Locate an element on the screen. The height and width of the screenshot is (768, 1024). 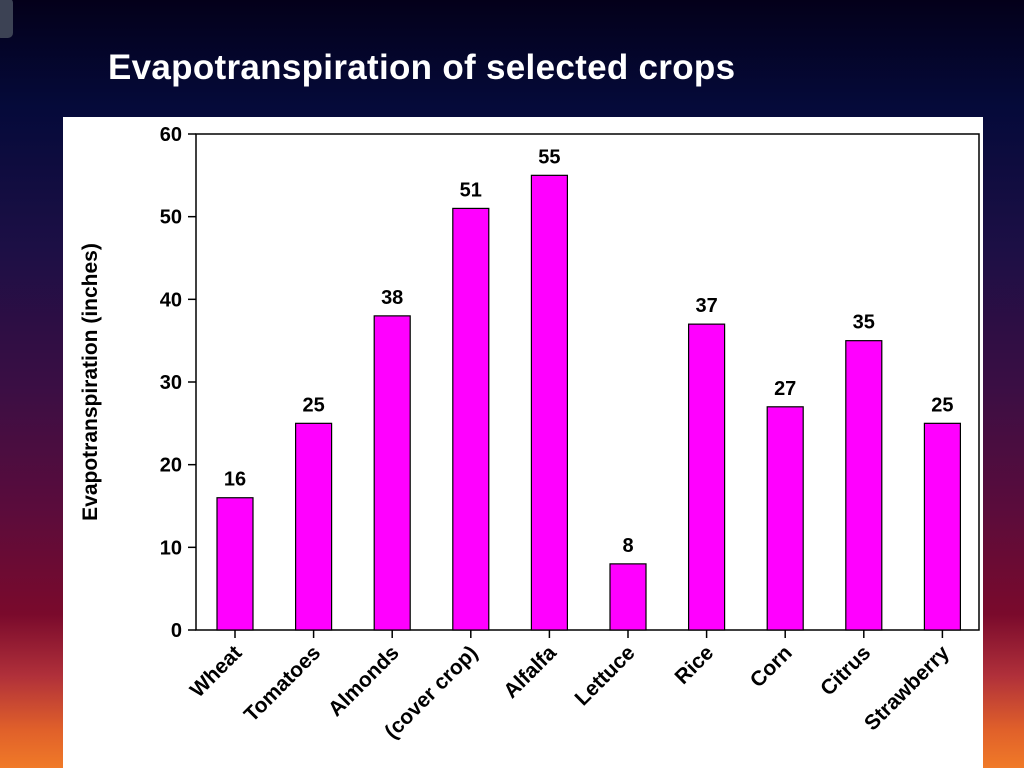
x-category-label: Alfalfa is located at coordinates (530, 672).